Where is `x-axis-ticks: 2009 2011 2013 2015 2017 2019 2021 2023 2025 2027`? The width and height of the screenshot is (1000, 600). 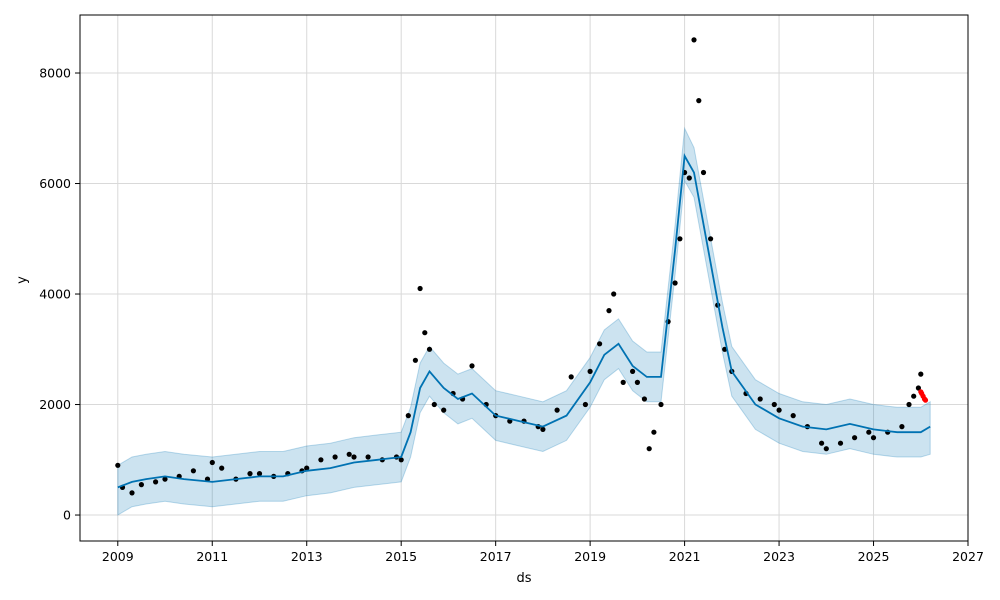
x-axis-ticks: 2009 2011 2013 2015 2017 2019 2021 2023 2025 2027 is located at coordinates (543, 552).